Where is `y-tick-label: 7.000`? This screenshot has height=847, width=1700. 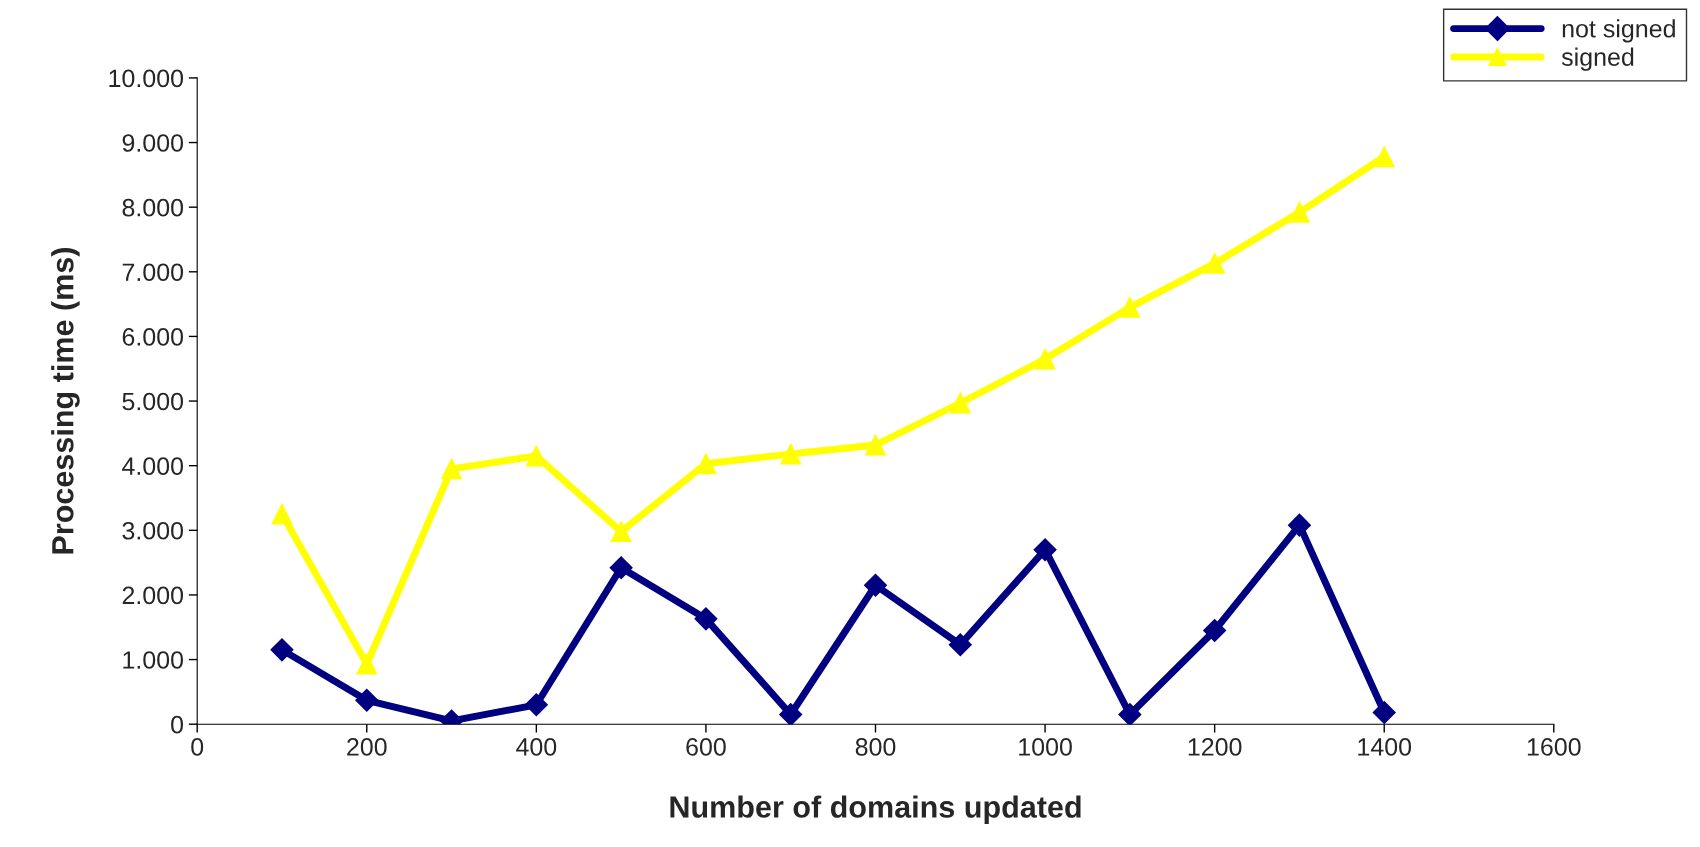
y-tick-label: 7.000 is located at coordinates (153, 272).